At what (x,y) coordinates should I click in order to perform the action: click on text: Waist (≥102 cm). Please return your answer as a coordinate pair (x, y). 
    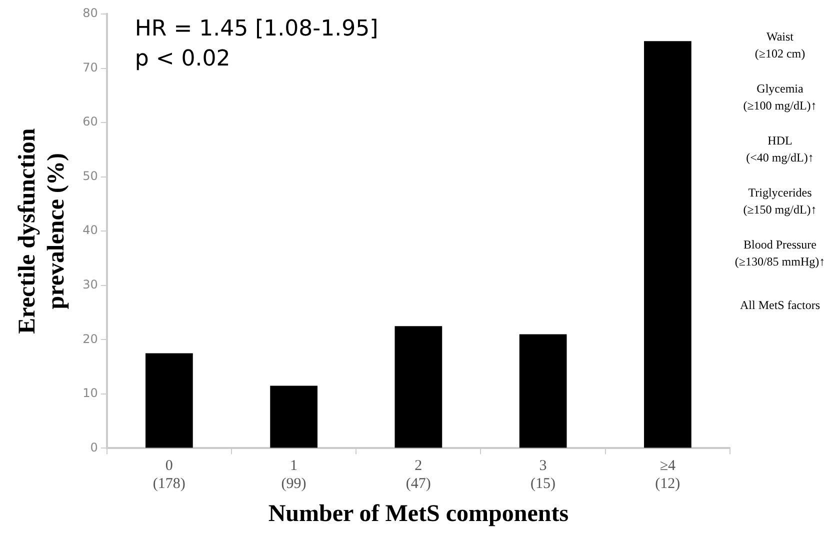
    Looking at the image, I should click on (780, 45).